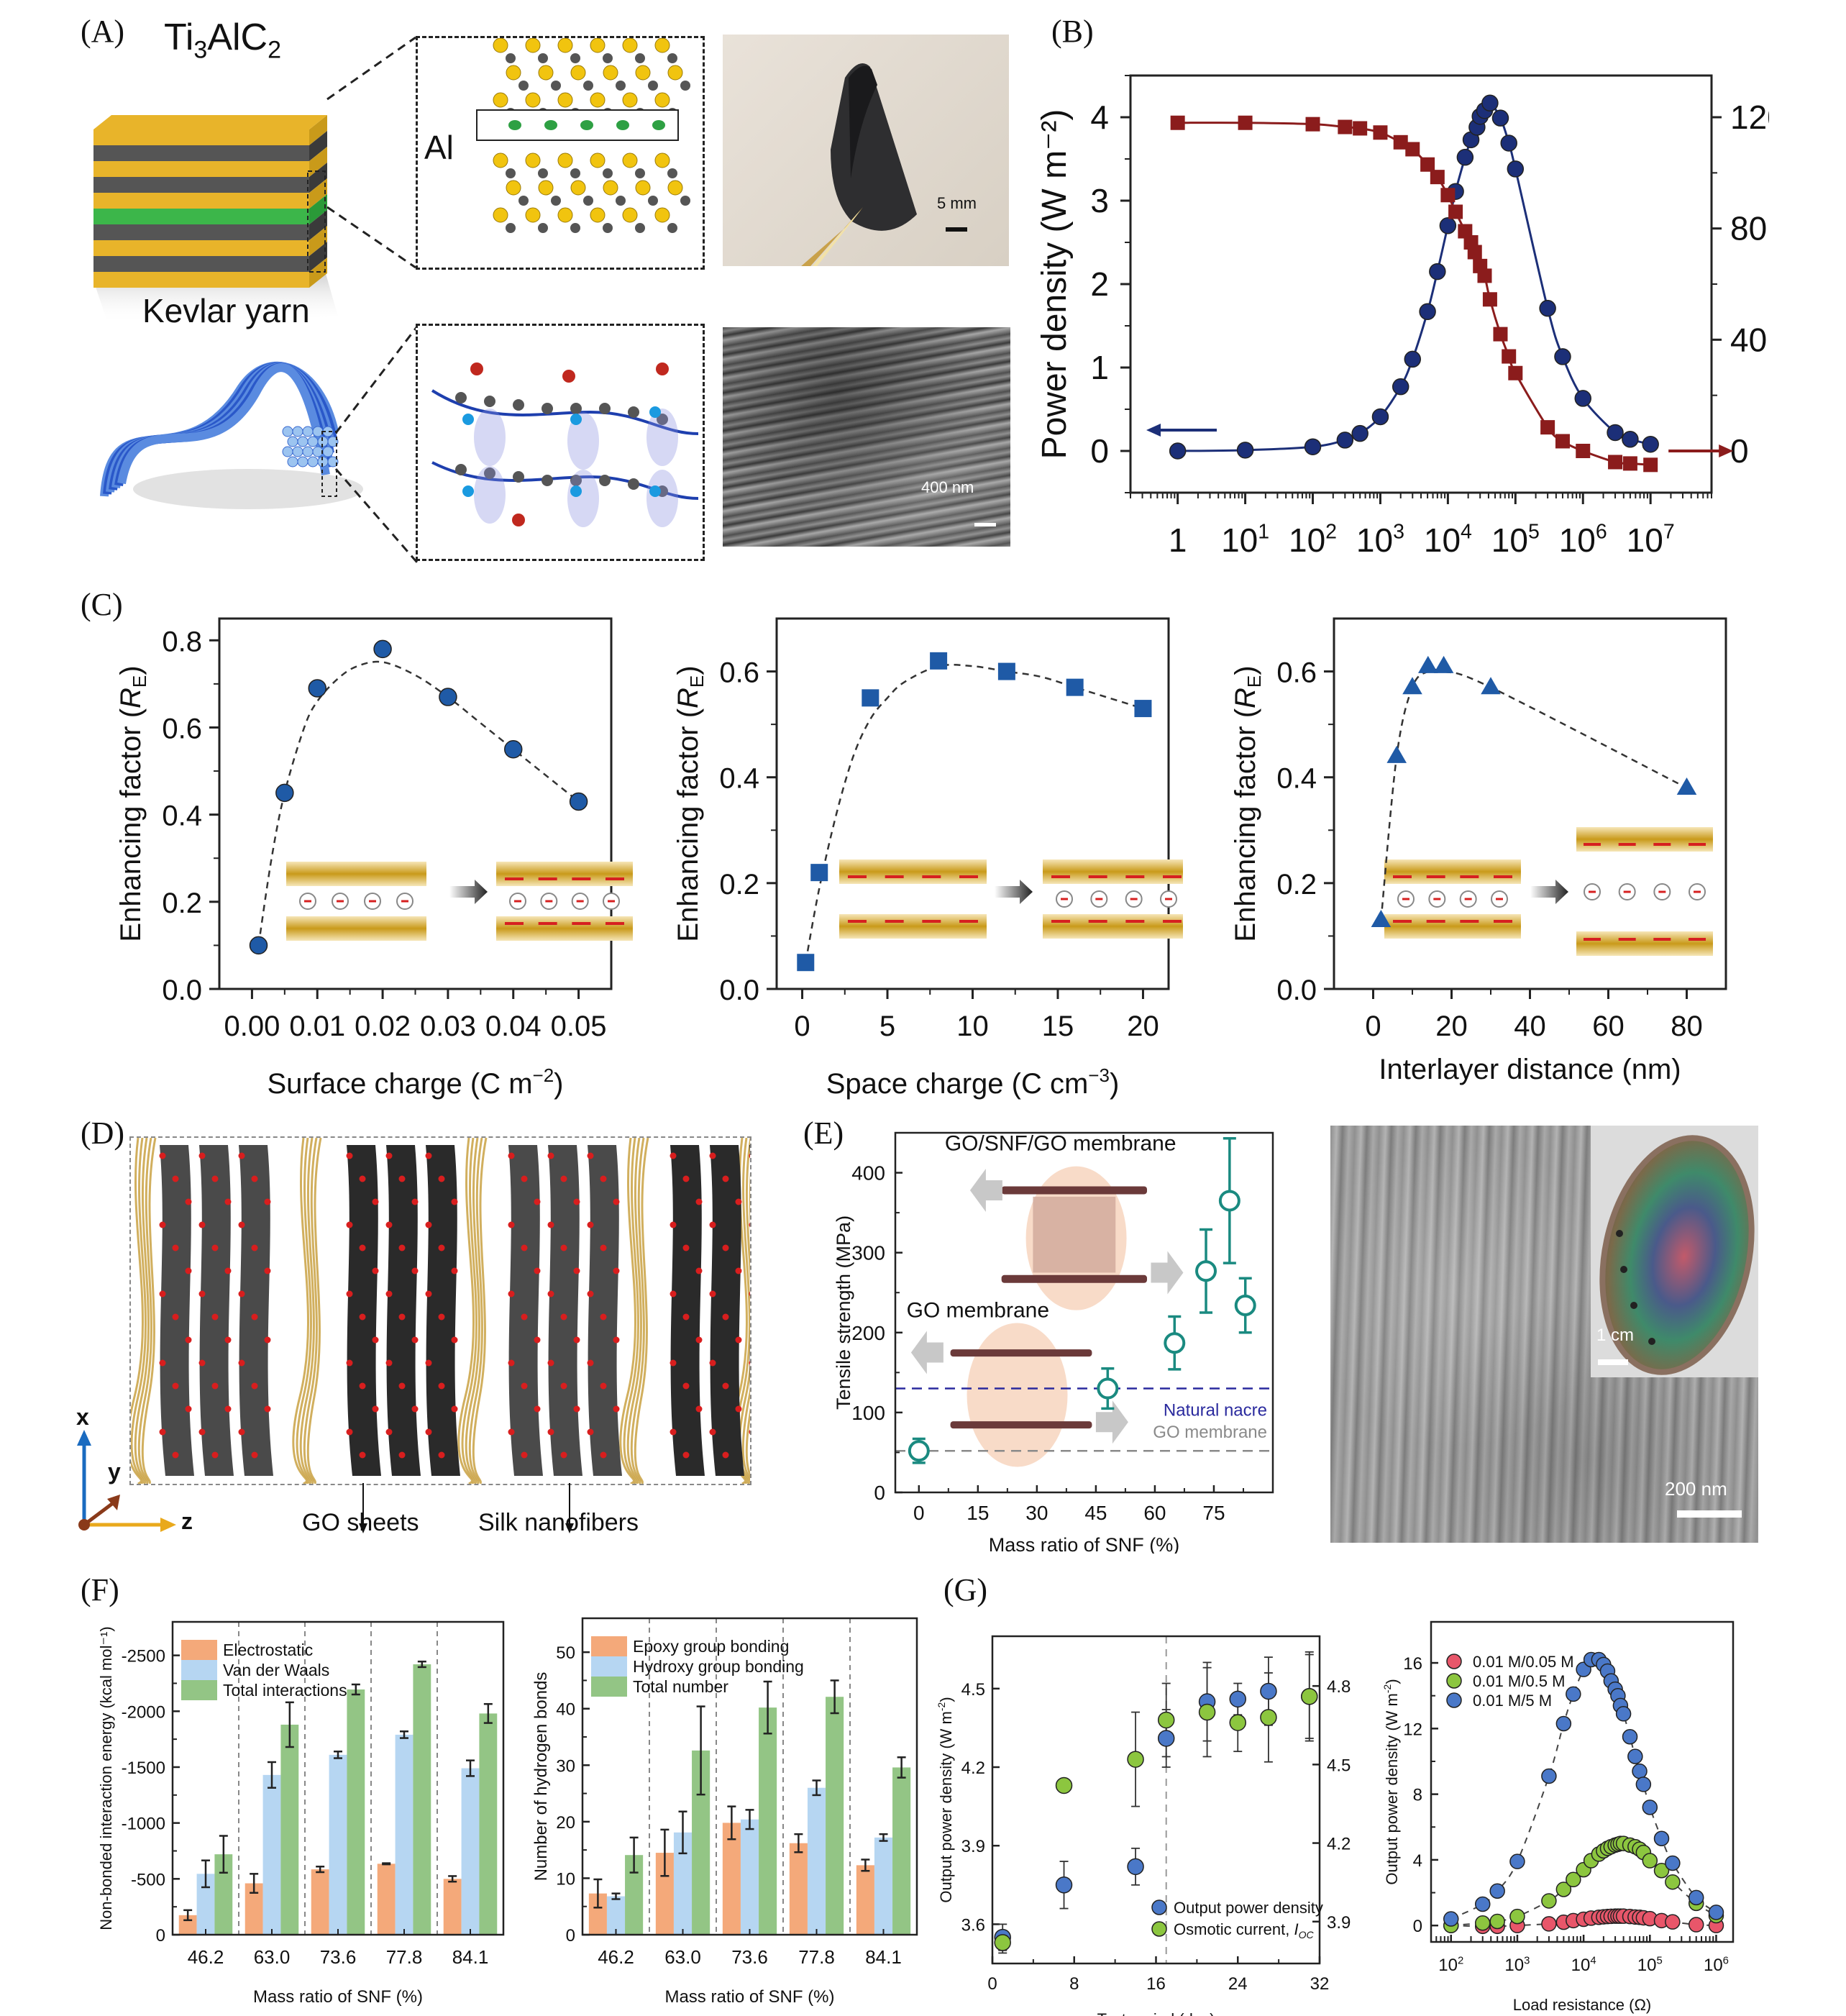 This screenshot has width=1846, height=2016. I want to click on y-tick-label: 8, so click(1417, 1796).